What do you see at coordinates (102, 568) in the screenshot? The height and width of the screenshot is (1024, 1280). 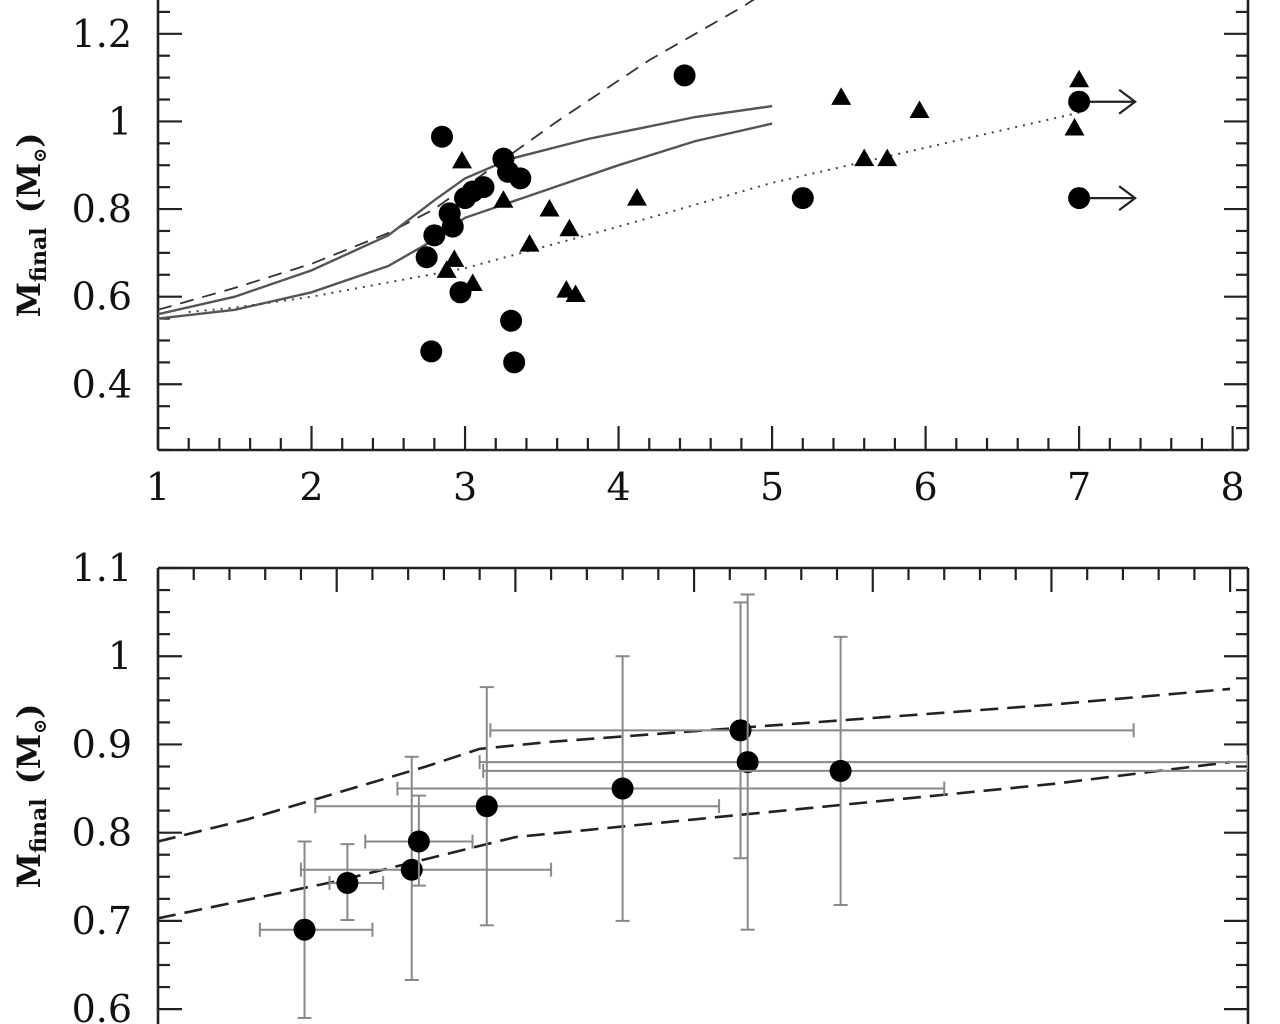 I see `y-tick-label: 1.1` at bounding box center [102, 568].